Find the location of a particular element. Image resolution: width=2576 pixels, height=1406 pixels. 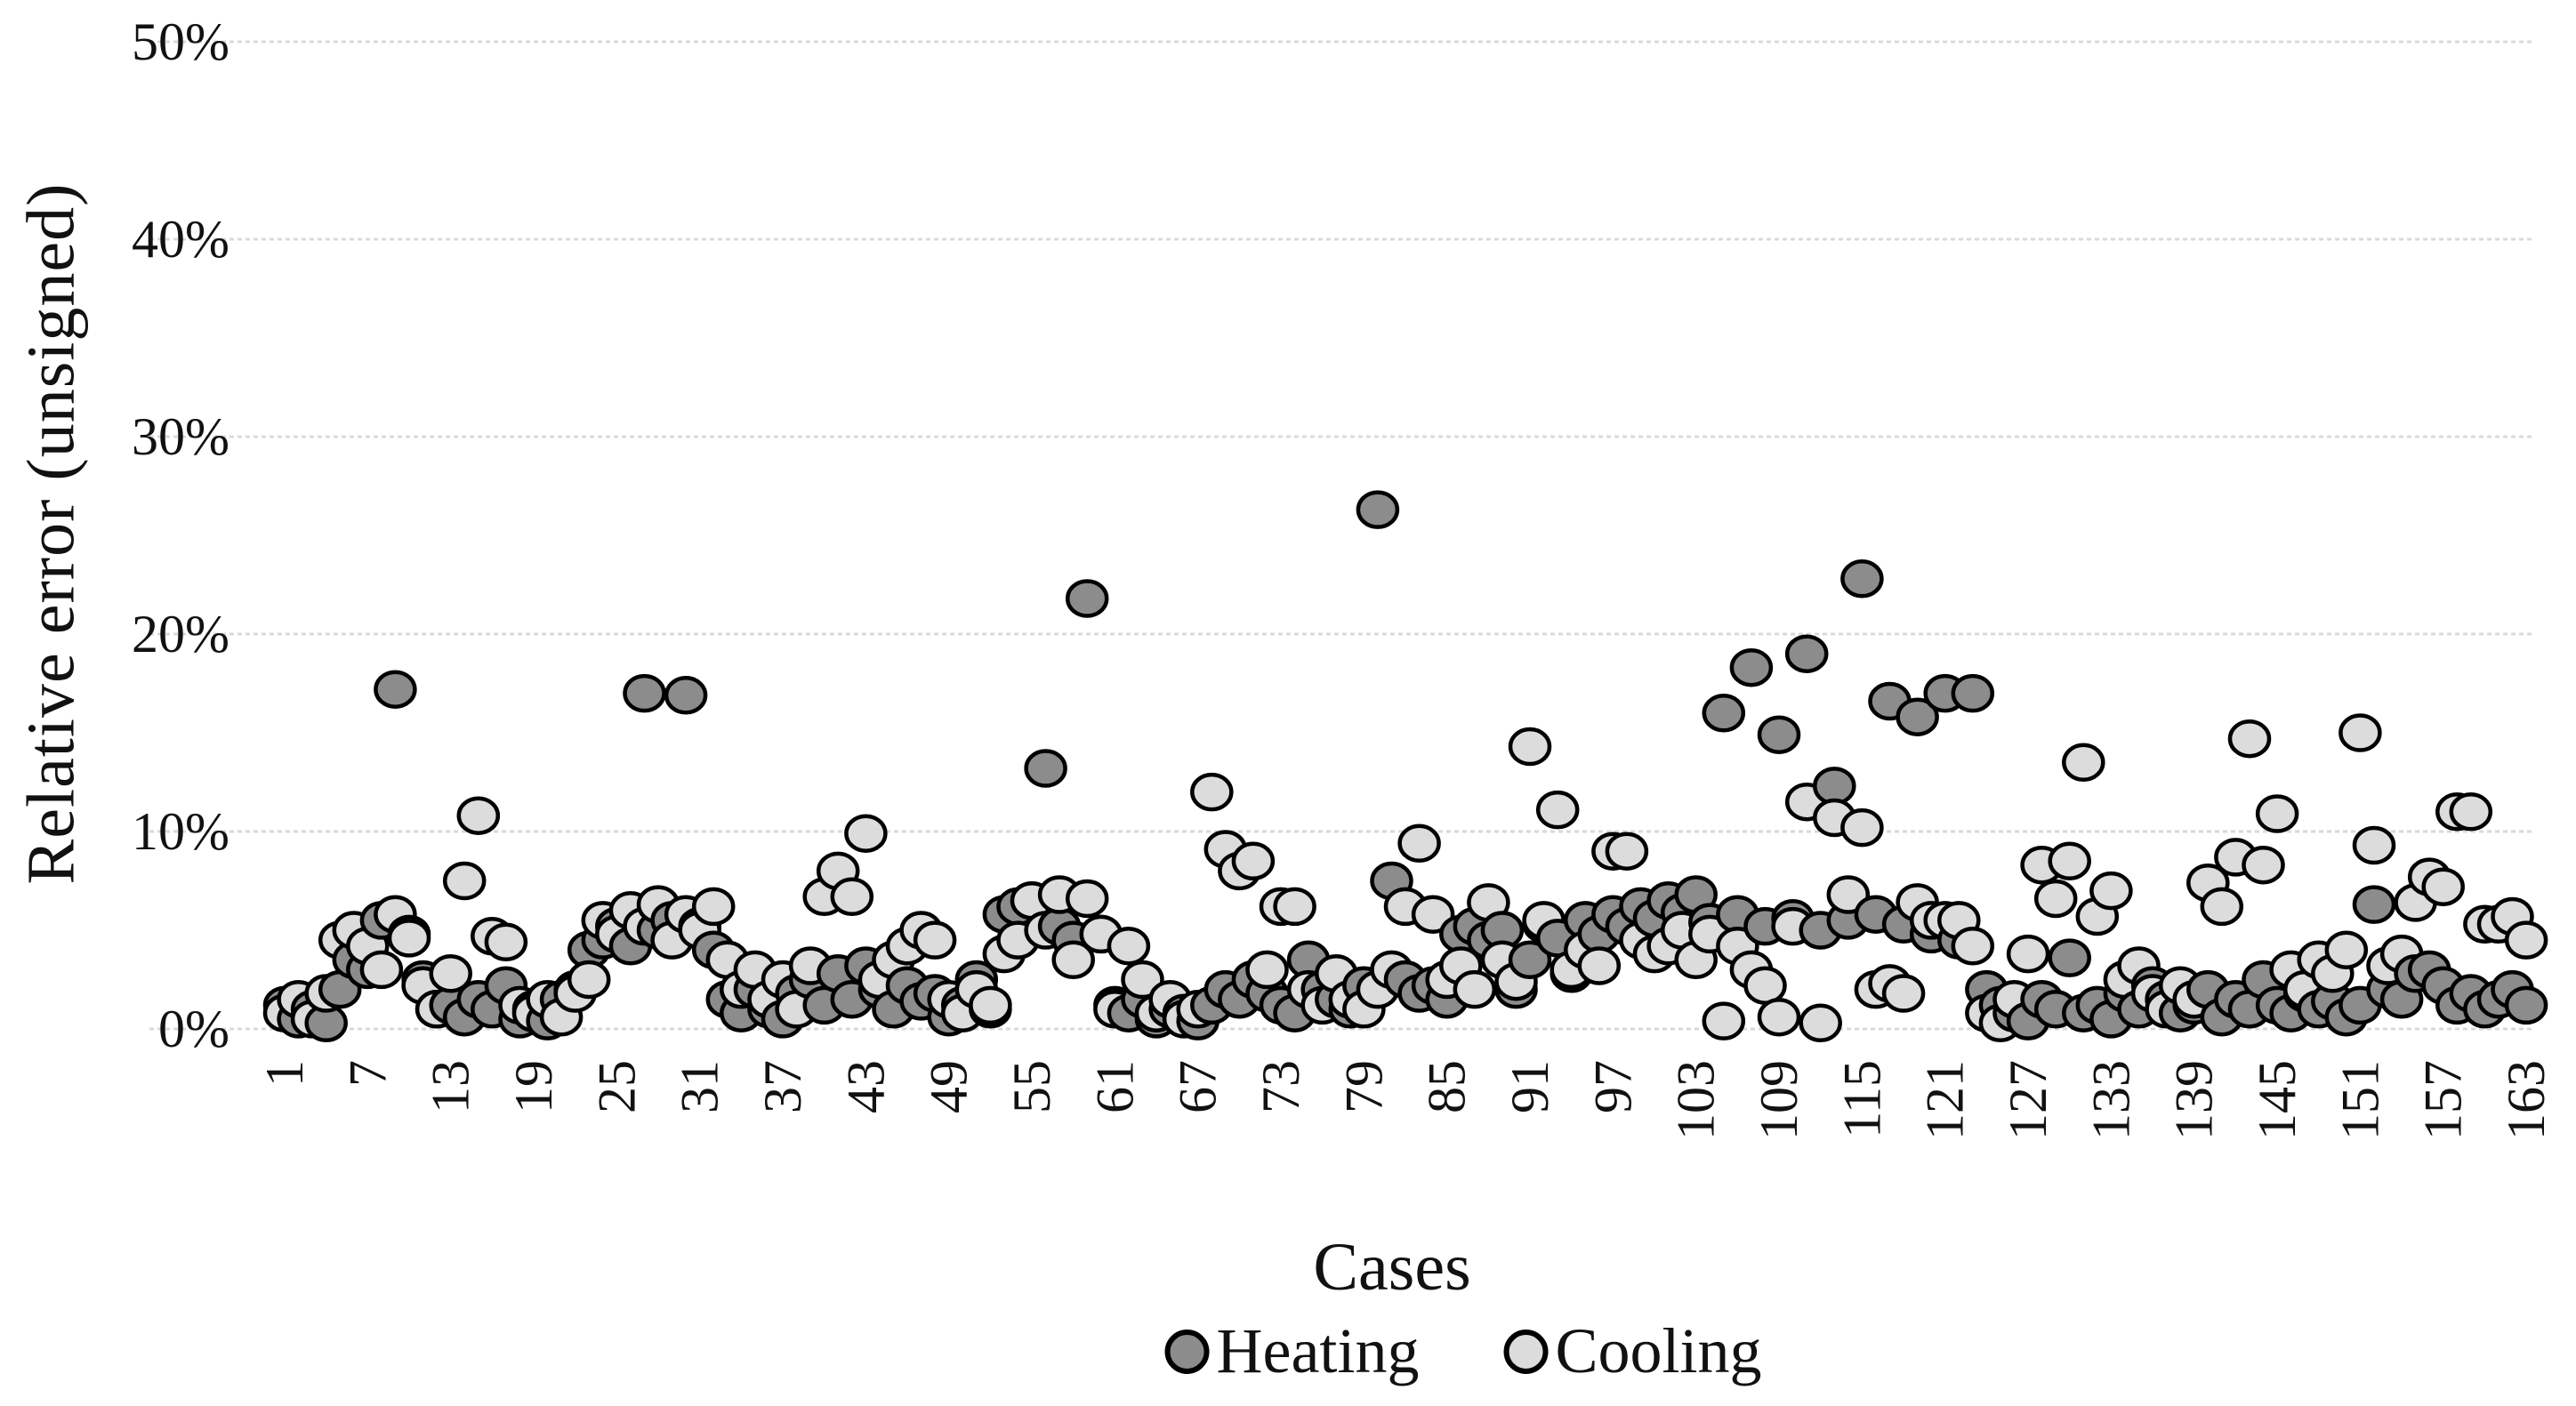

legend-item-cooling: Cooling is located at coordinates (1632, 1351).